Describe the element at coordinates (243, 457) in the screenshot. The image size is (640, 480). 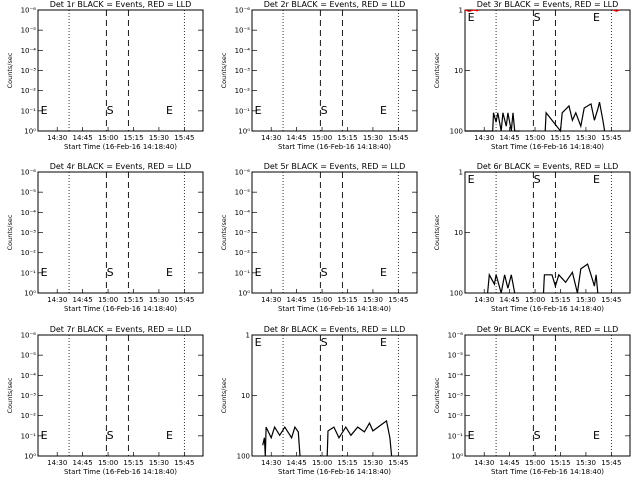
I see `y-tick-label: 100` at that location.